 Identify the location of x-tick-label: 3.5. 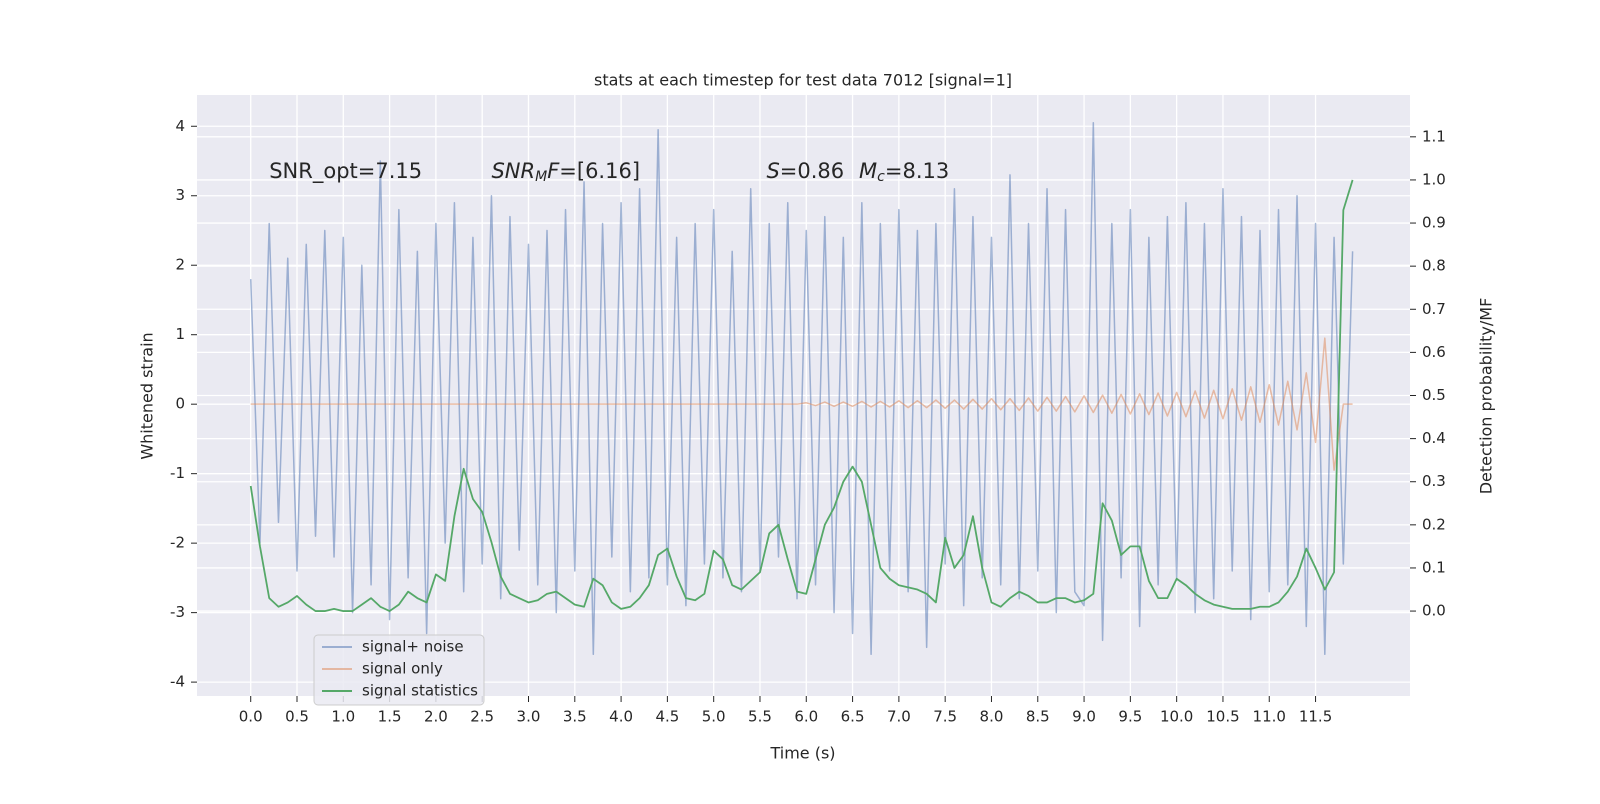
(575, 717).